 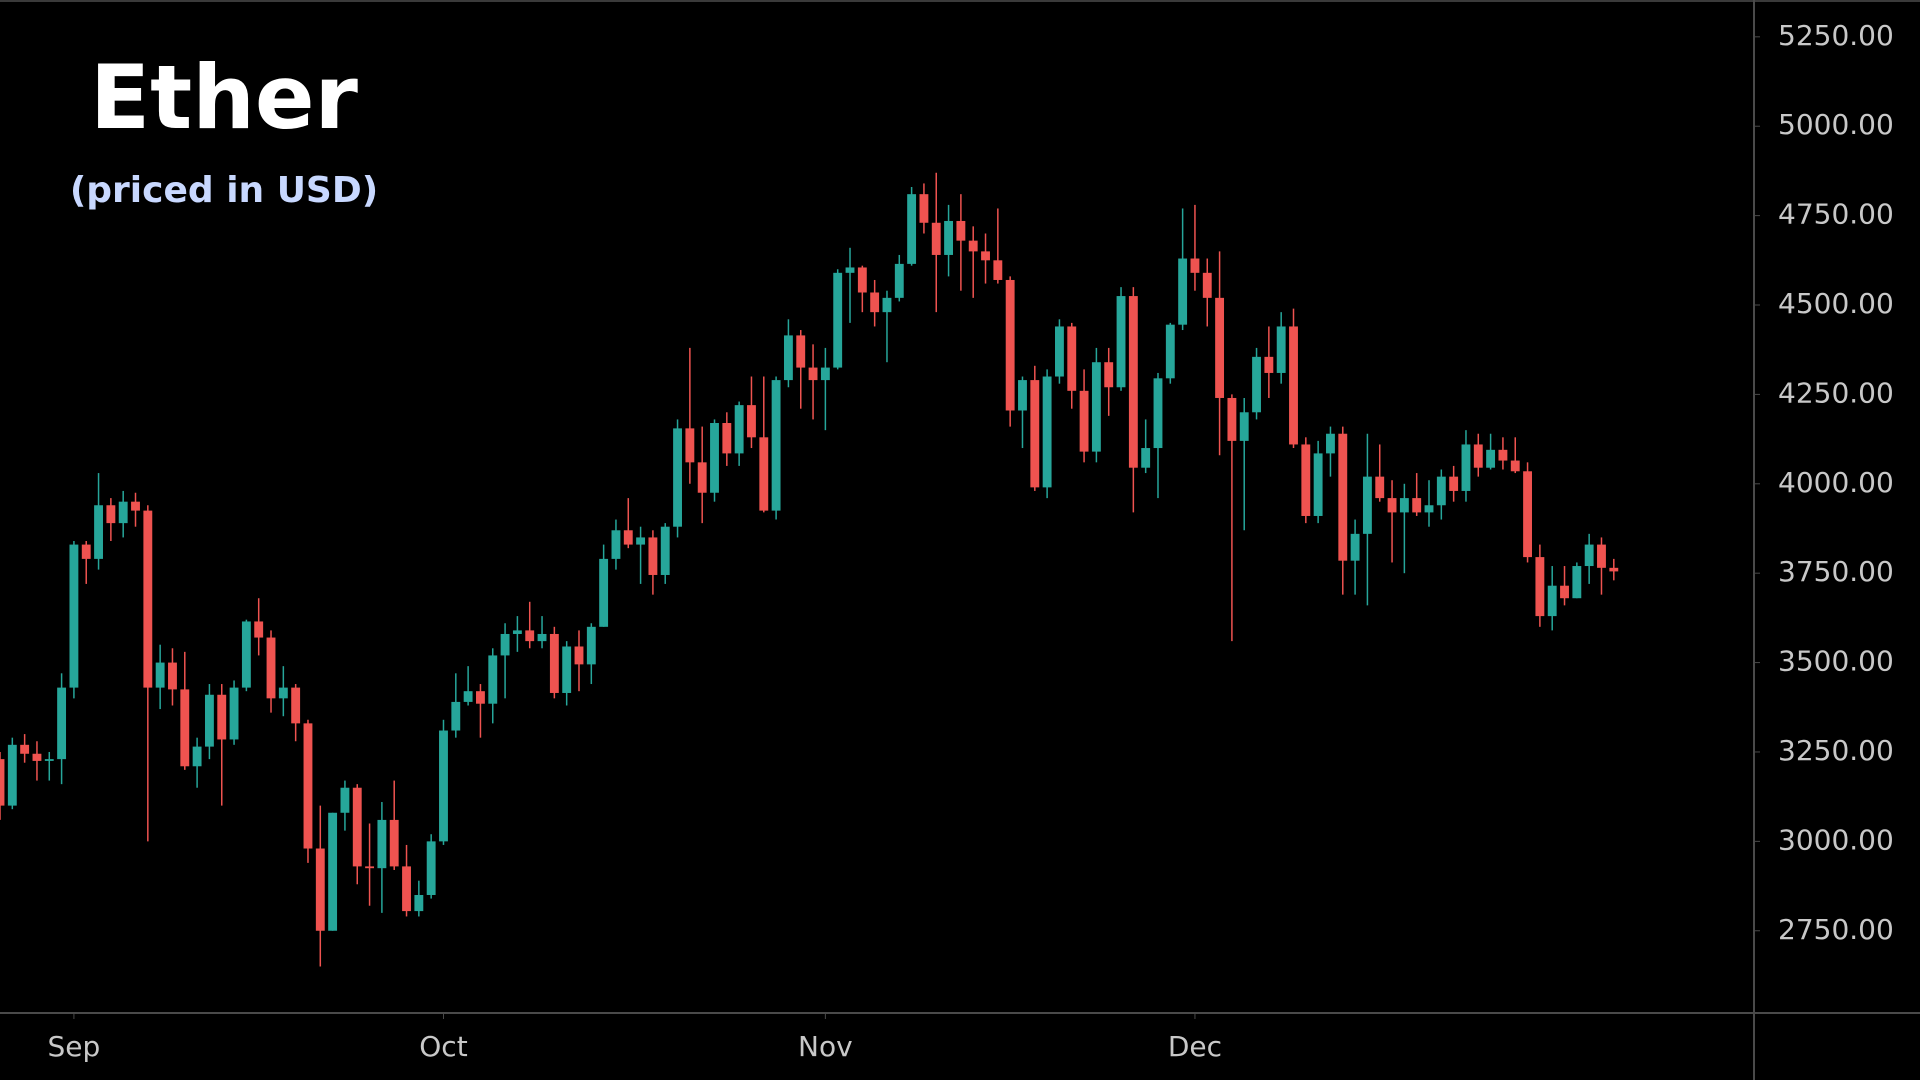 I want to click on x-tick-label: Nov, so click(x=825, y=1046).